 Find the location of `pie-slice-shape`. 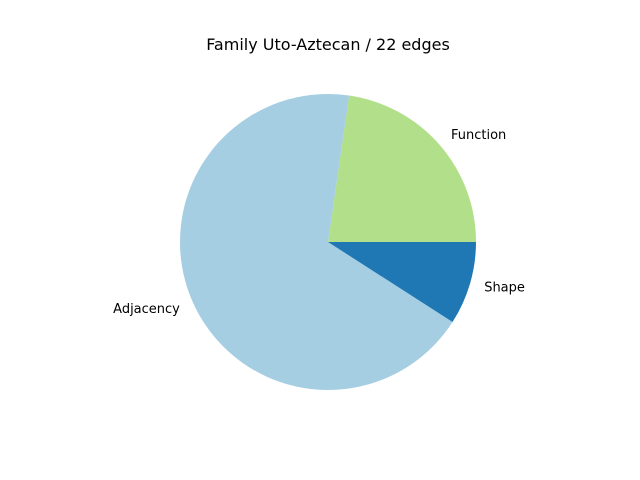

pie-slice-shape is located at coordinates (402, 282).